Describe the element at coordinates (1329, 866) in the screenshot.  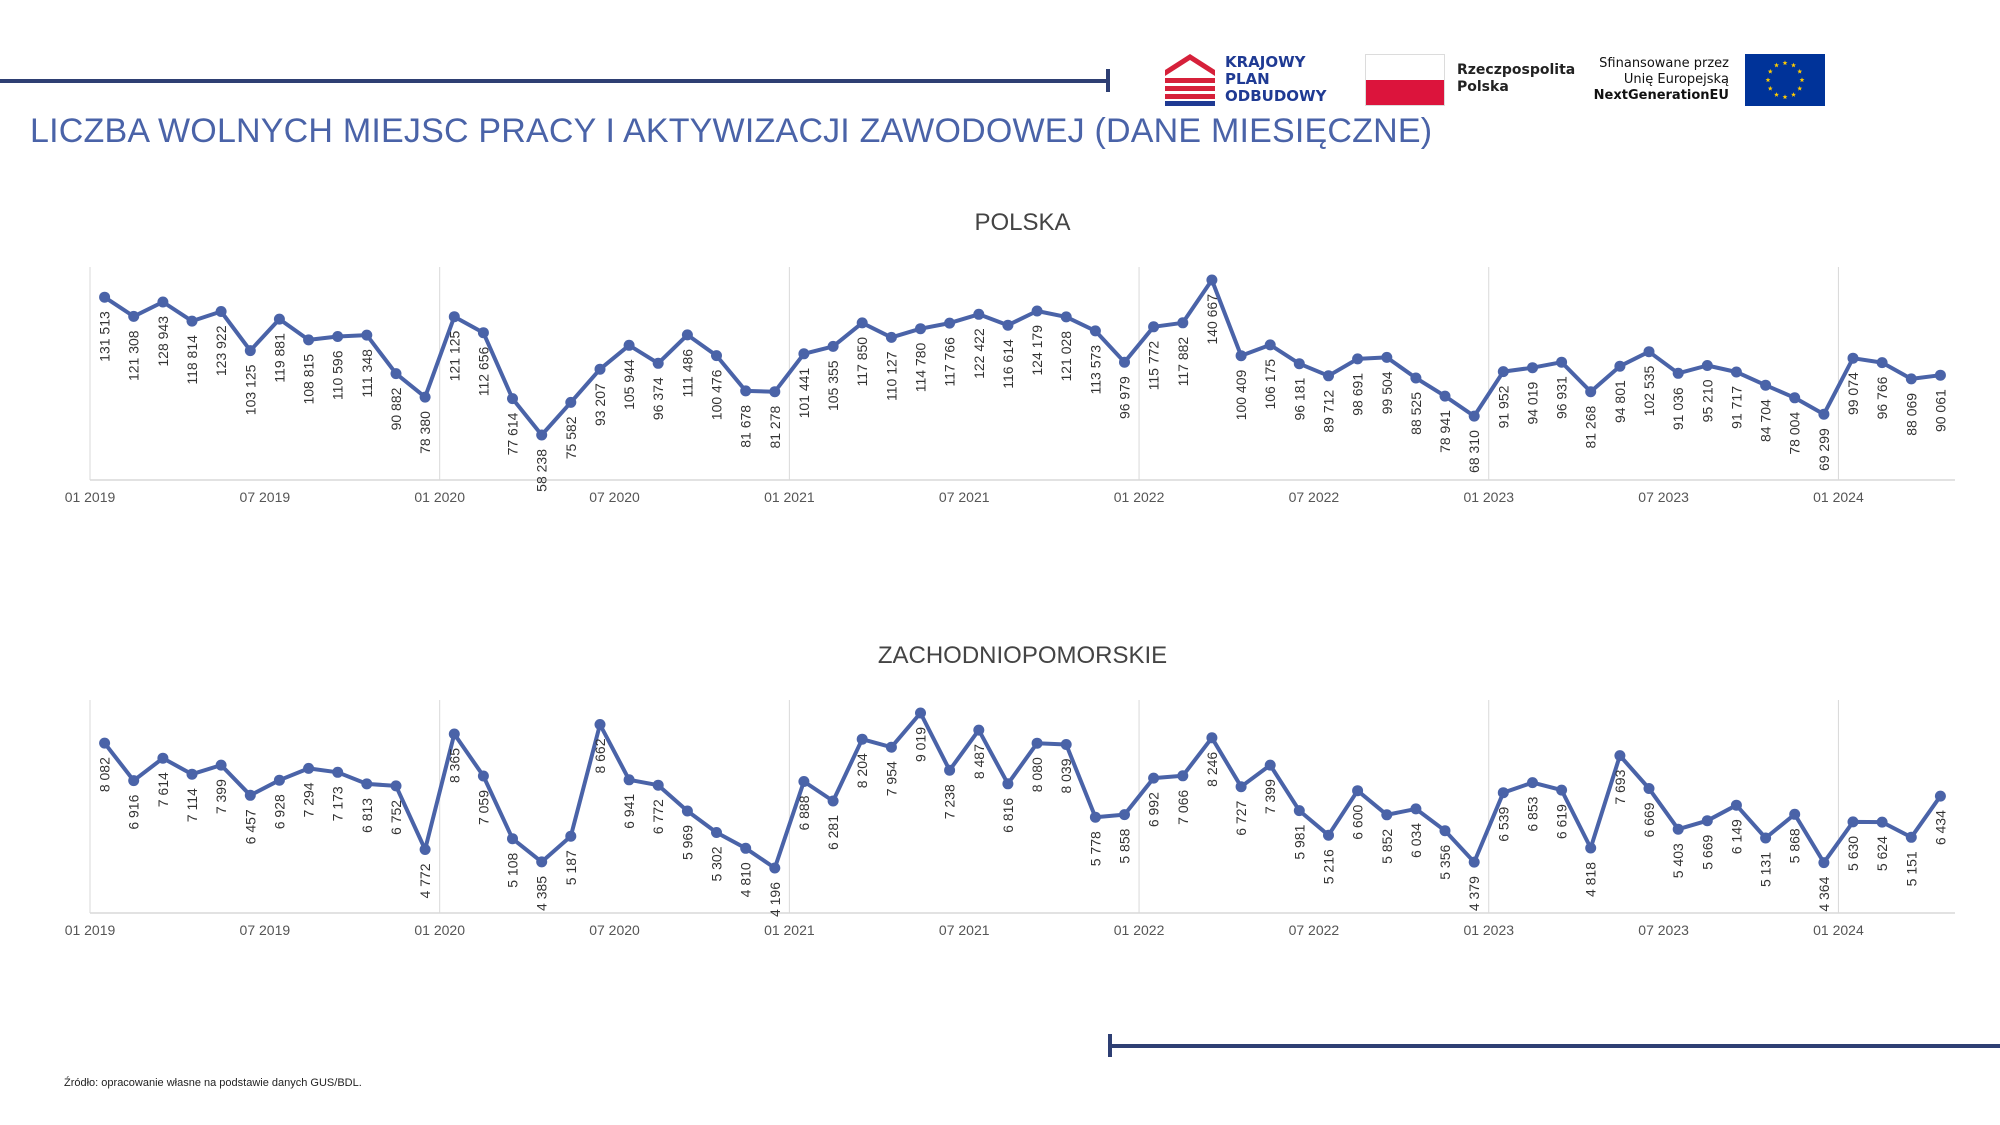
I see `data-label: 5 216` at that location.